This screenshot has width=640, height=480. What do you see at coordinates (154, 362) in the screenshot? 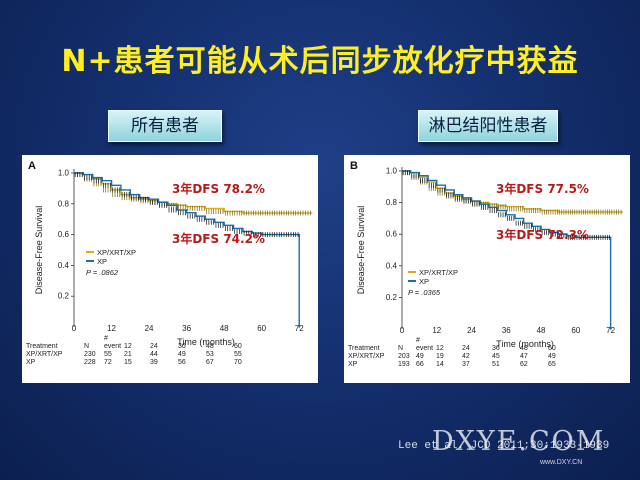
I see `risk-cell: 39` at bounding box center [154, 362].